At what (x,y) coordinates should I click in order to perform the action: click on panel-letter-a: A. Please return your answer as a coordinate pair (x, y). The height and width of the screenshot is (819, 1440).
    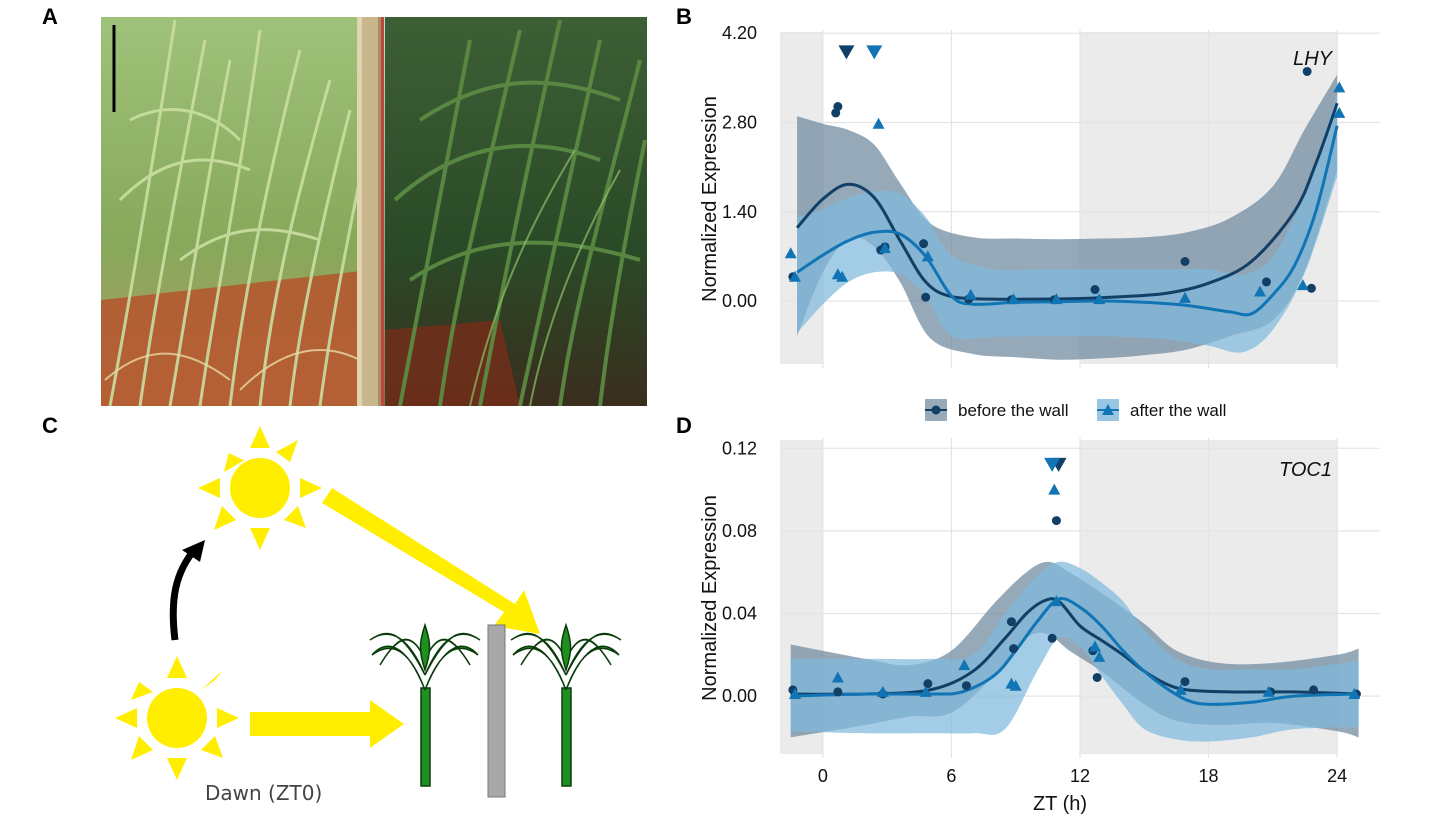
    Looking at the image, I should click on (50, 16).